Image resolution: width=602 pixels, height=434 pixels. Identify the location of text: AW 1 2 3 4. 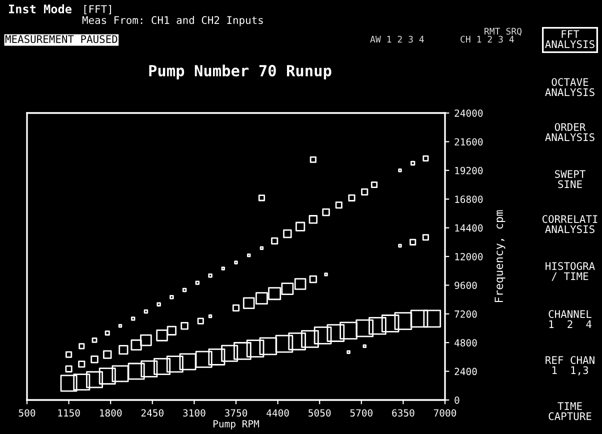
(397, 39).